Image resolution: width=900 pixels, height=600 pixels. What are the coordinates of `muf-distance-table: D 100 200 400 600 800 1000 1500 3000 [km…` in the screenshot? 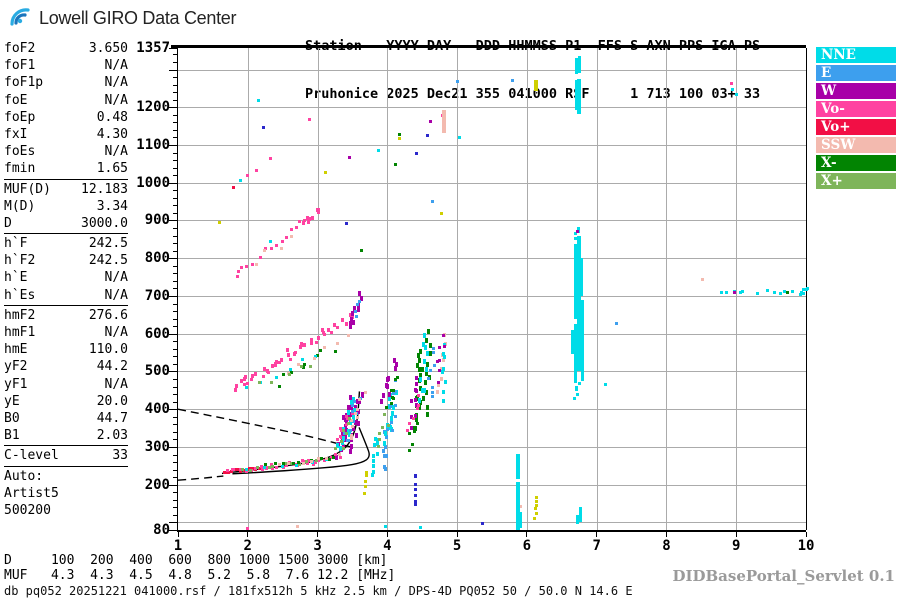 It's located at (199, 568).